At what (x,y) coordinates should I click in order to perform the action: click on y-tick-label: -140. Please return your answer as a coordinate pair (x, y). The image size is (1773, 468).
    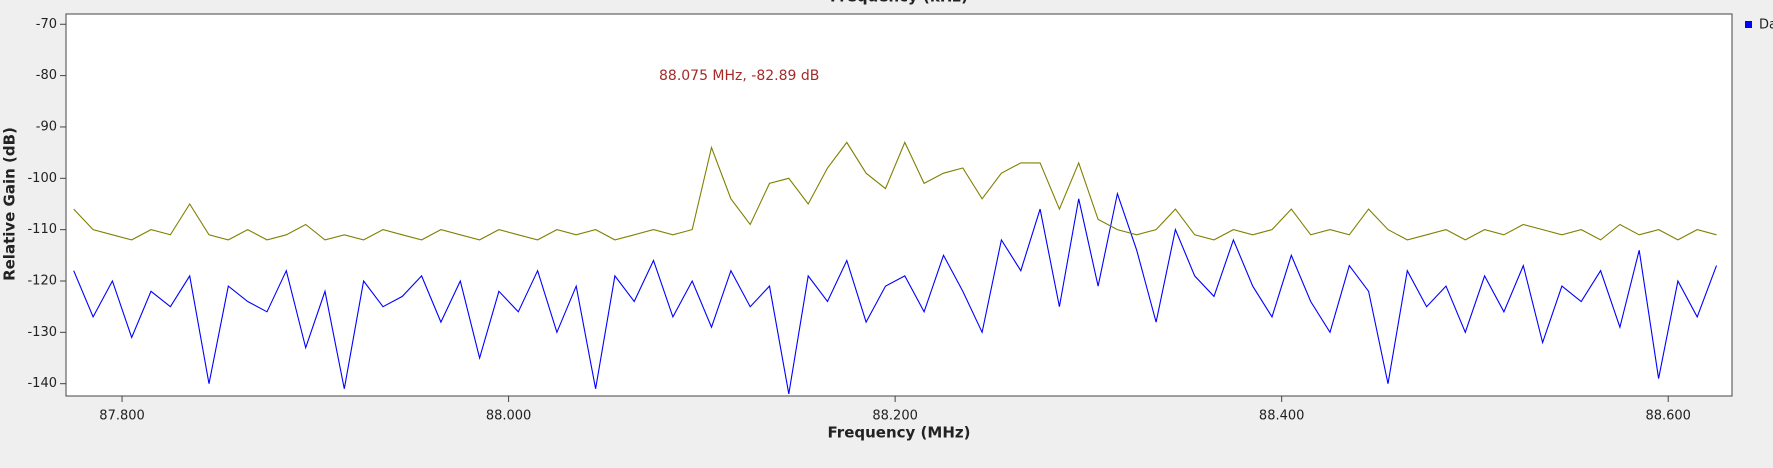
    Looking at the image, I should click on (42, 383).